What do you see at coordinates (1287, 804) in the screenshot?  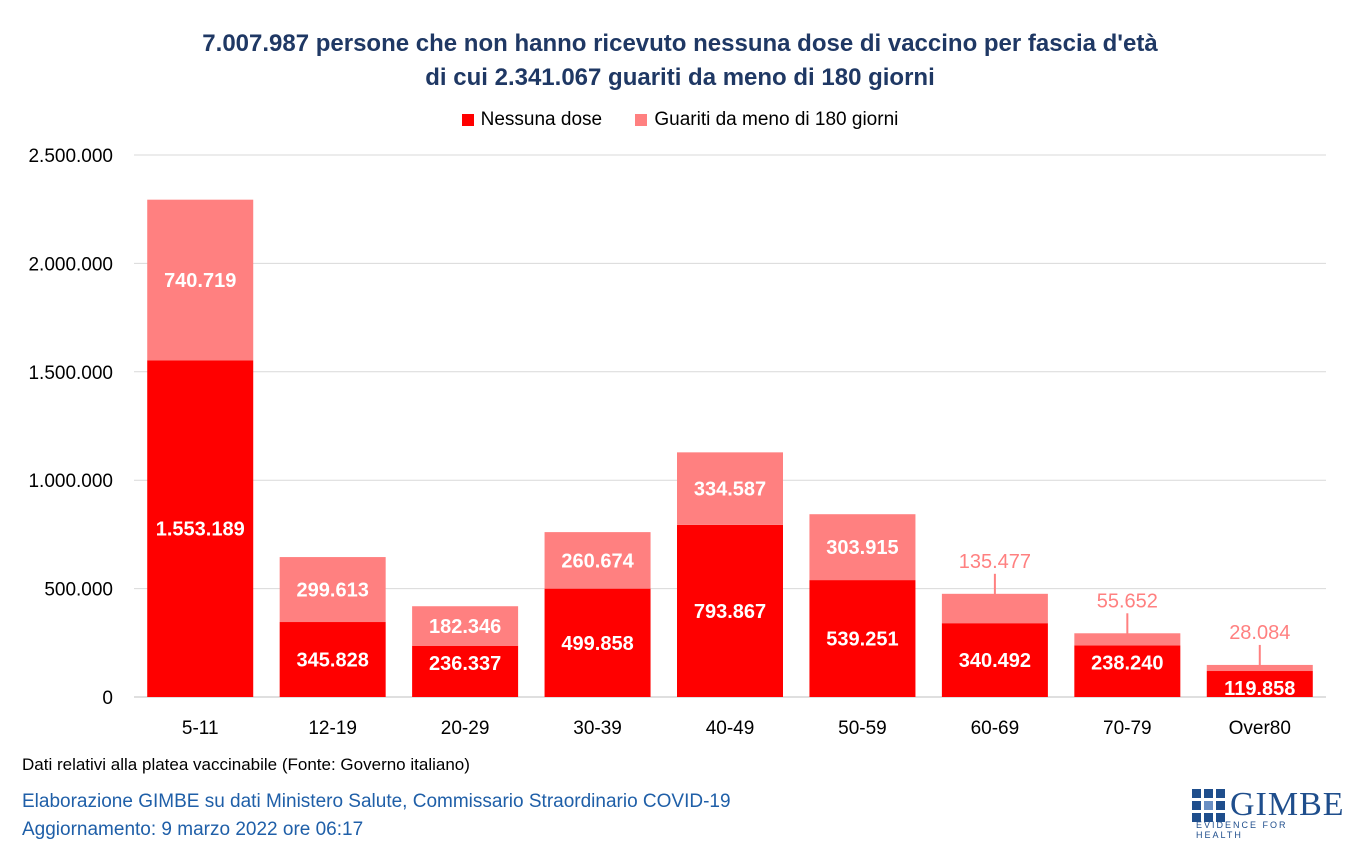 I see `logo-wordmark: GIMBE` at bounding box center [1287, 804].